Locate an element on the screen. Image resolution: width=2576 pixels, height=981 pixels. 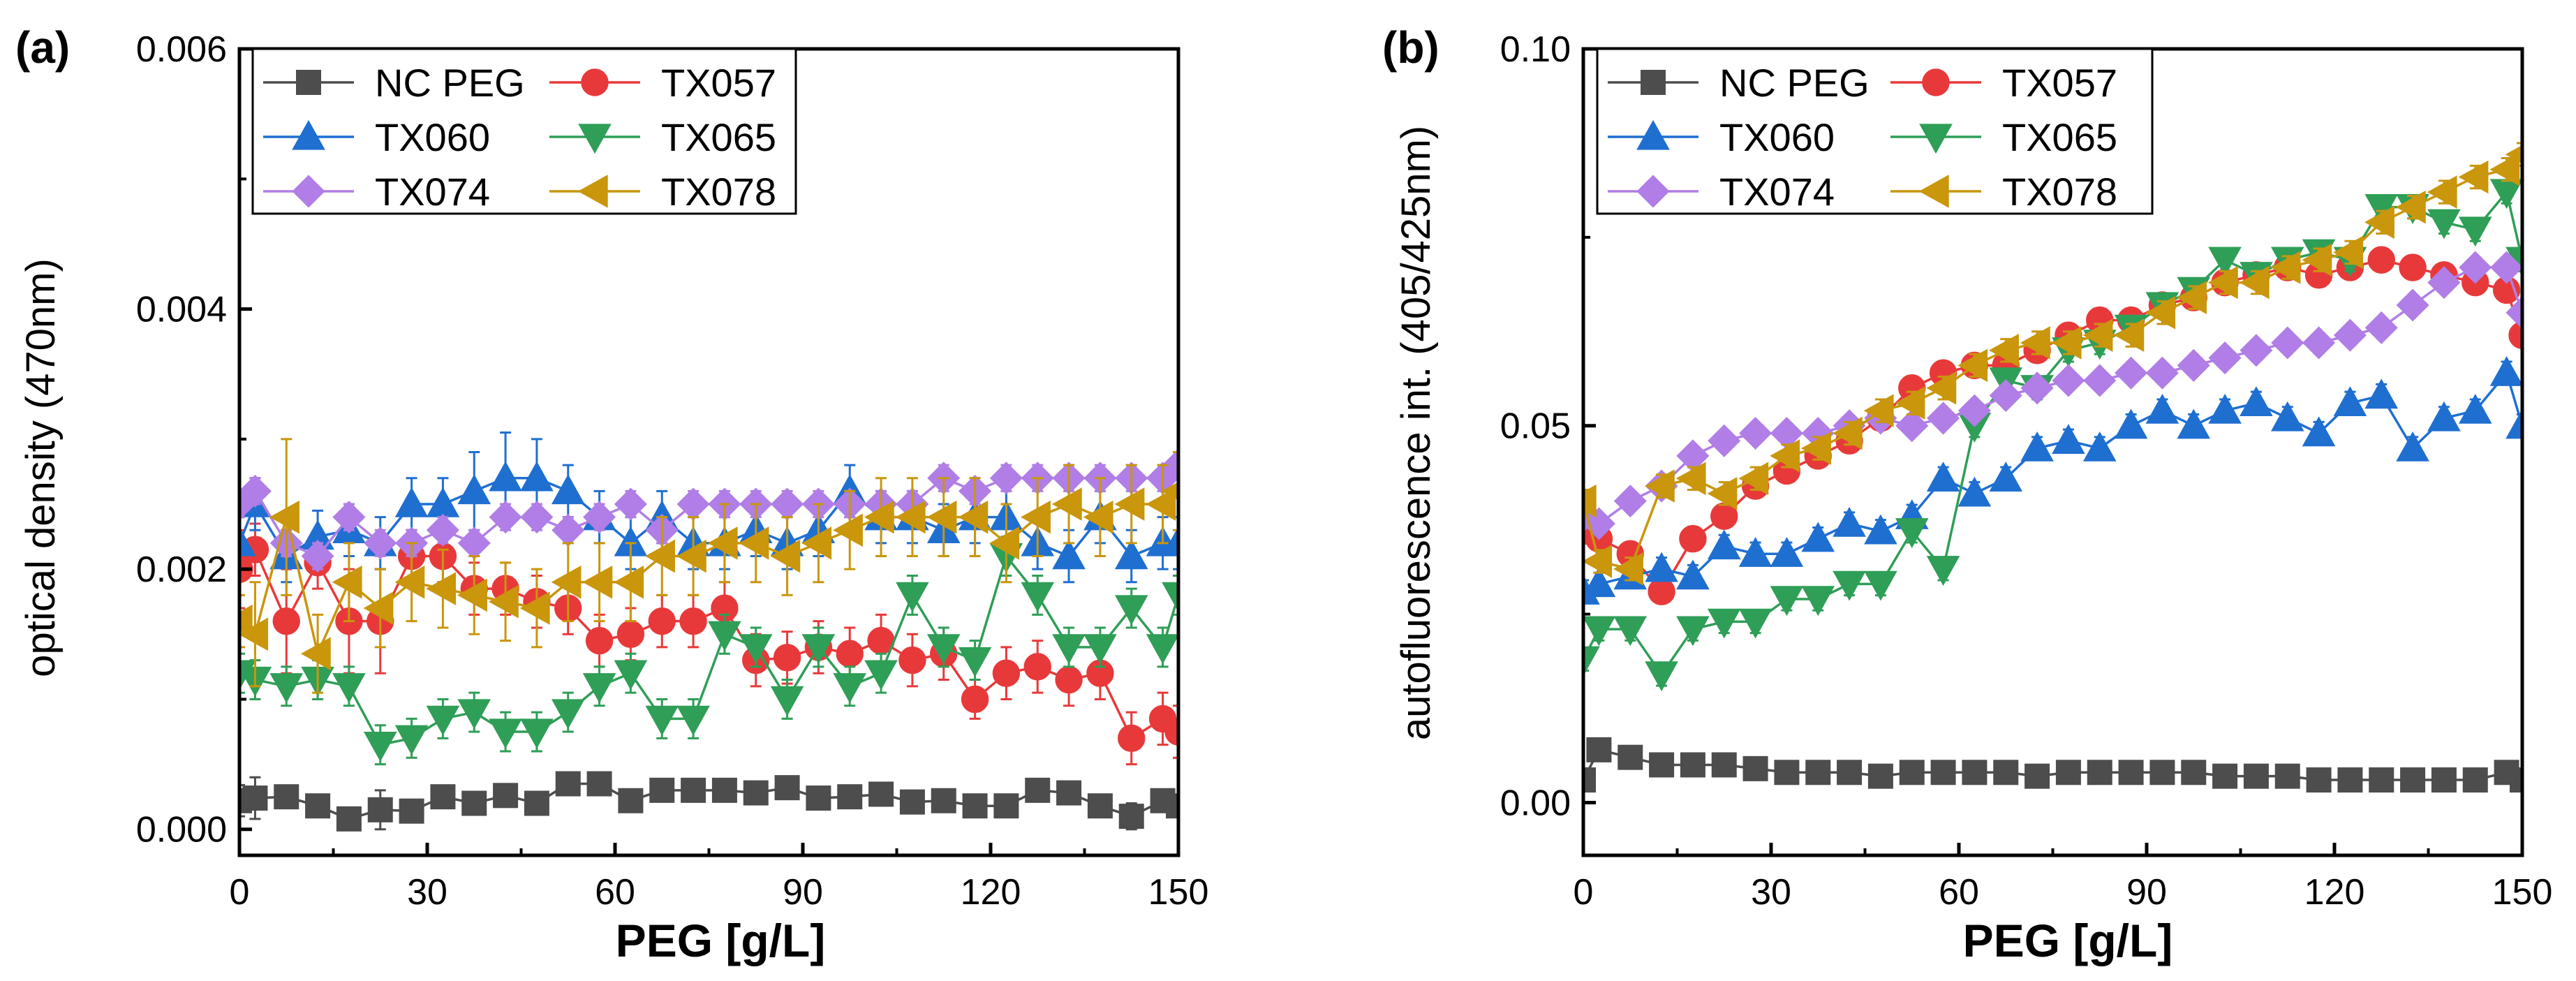
panel-a-label: (a) is located at coordinates (42, 47).